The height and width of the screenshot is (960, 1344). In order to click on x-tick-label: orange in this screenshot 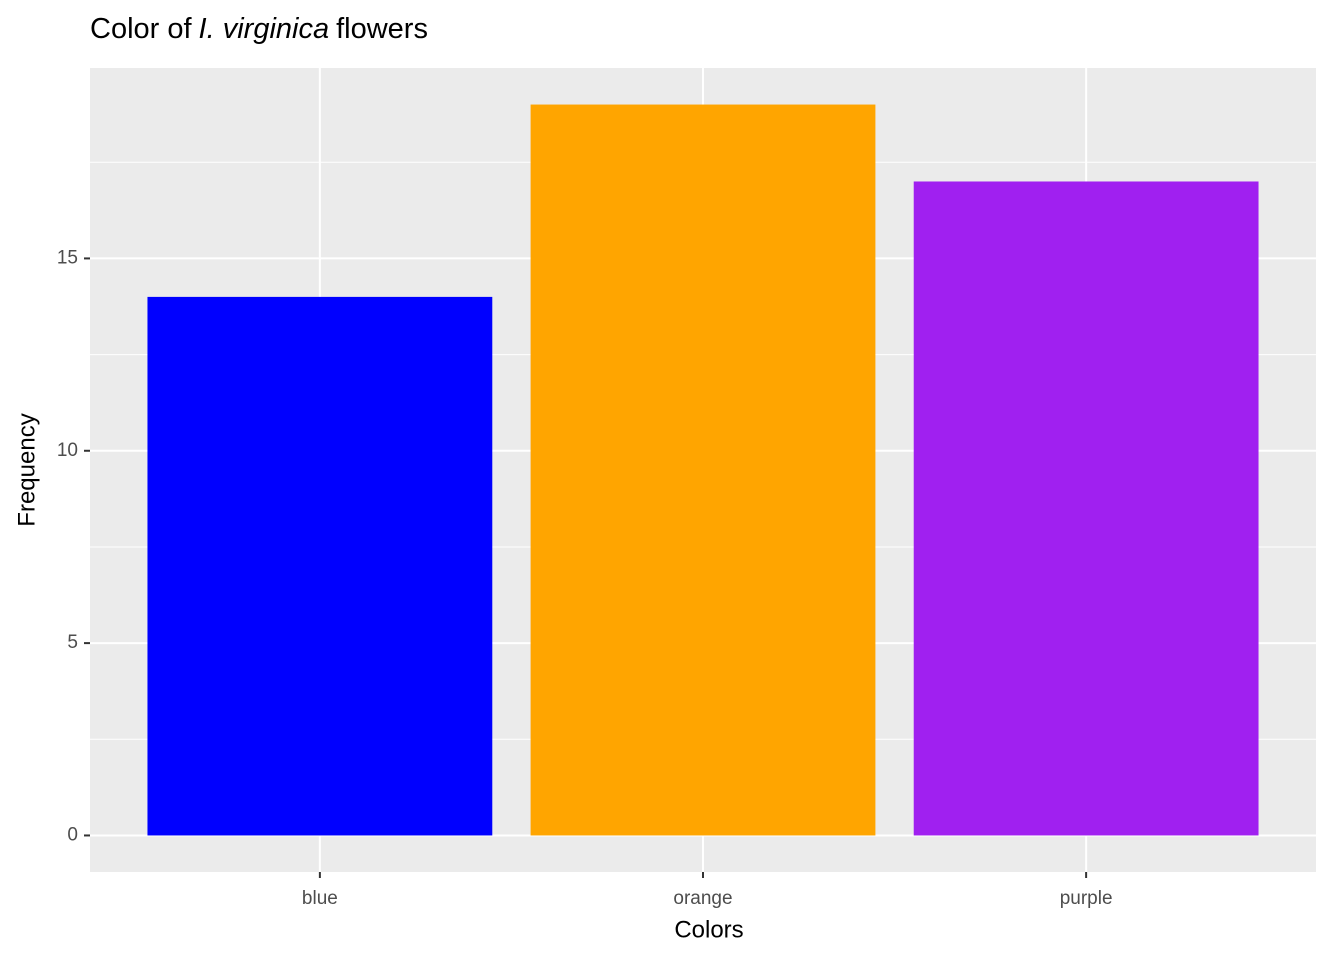, I will do `click(702, 898)`.